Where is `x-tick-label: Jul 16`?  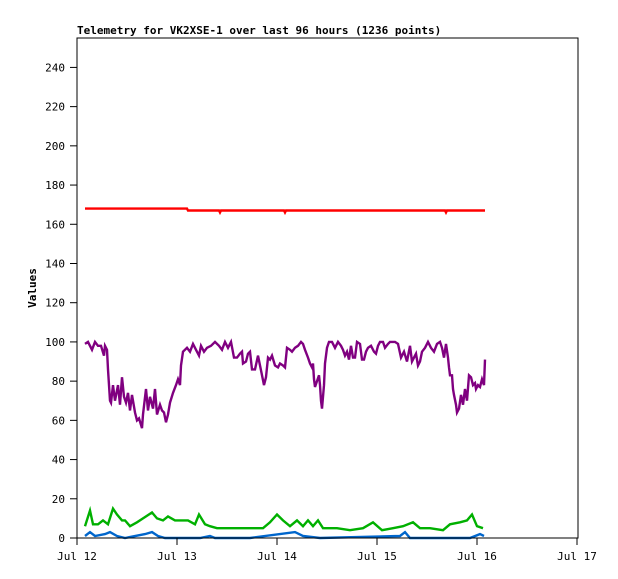
x-tick-label: Jul 16 is located at coordinates (477, 556).